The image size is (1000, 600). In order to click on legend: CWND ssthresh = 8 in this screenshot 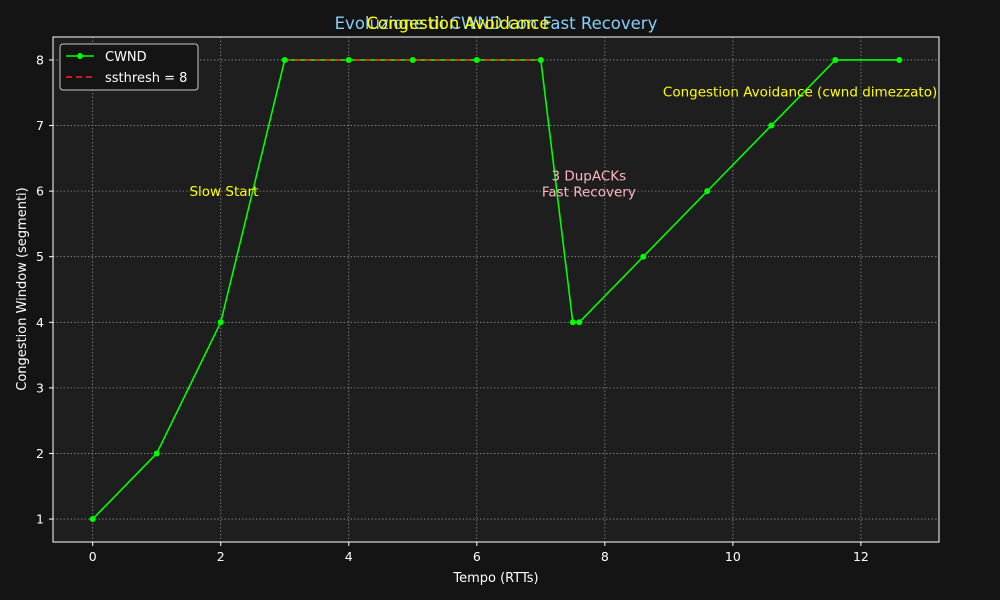, I will do `click(129, 67)`.